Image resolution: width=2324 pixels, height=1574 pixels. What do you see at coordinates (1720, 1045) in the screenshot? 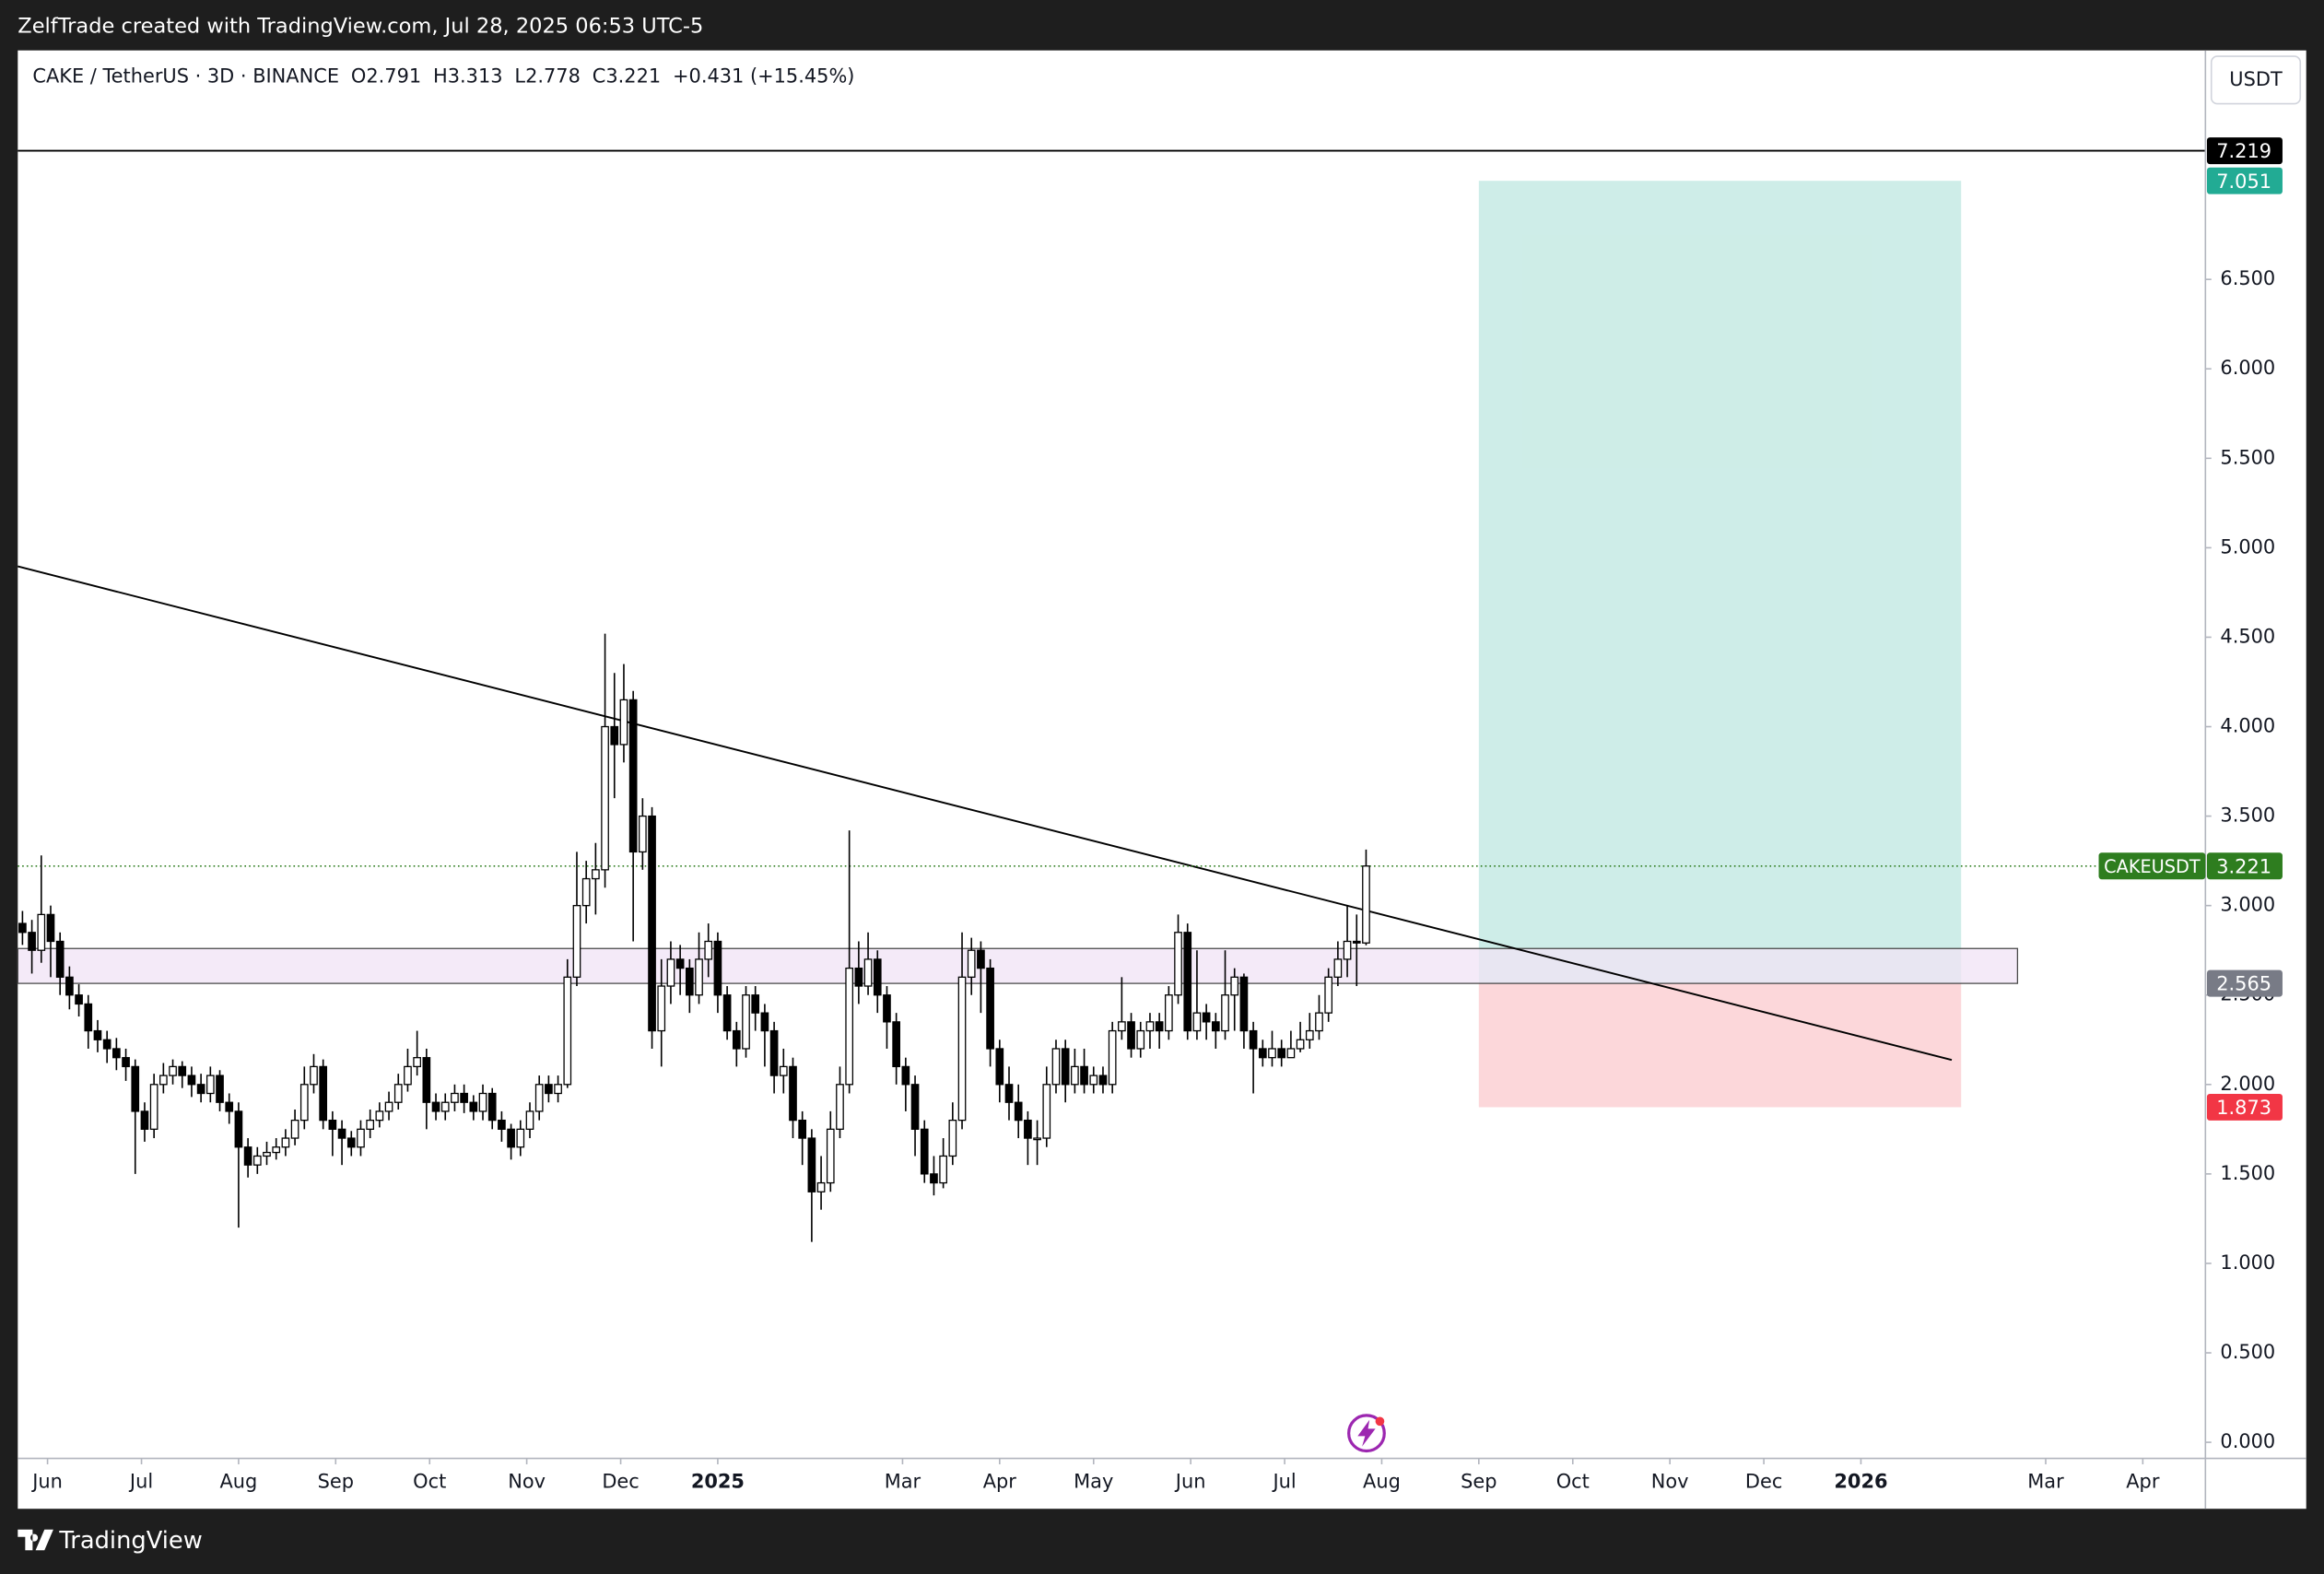
I see `stop-area` at bounding box center [1720, 1045].